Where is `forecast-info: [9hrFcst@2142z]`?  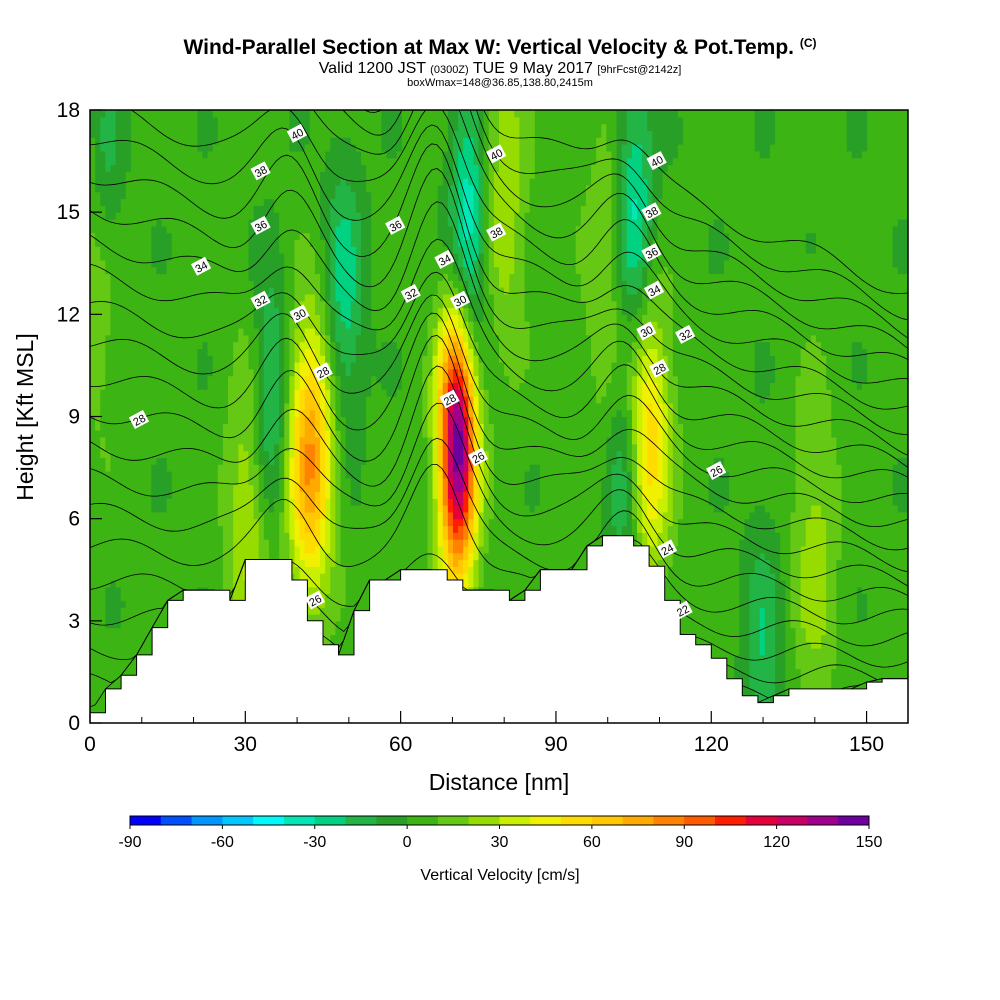 forecast-info: [9hrFcst@2142z] is located at coordinates (639, 70).